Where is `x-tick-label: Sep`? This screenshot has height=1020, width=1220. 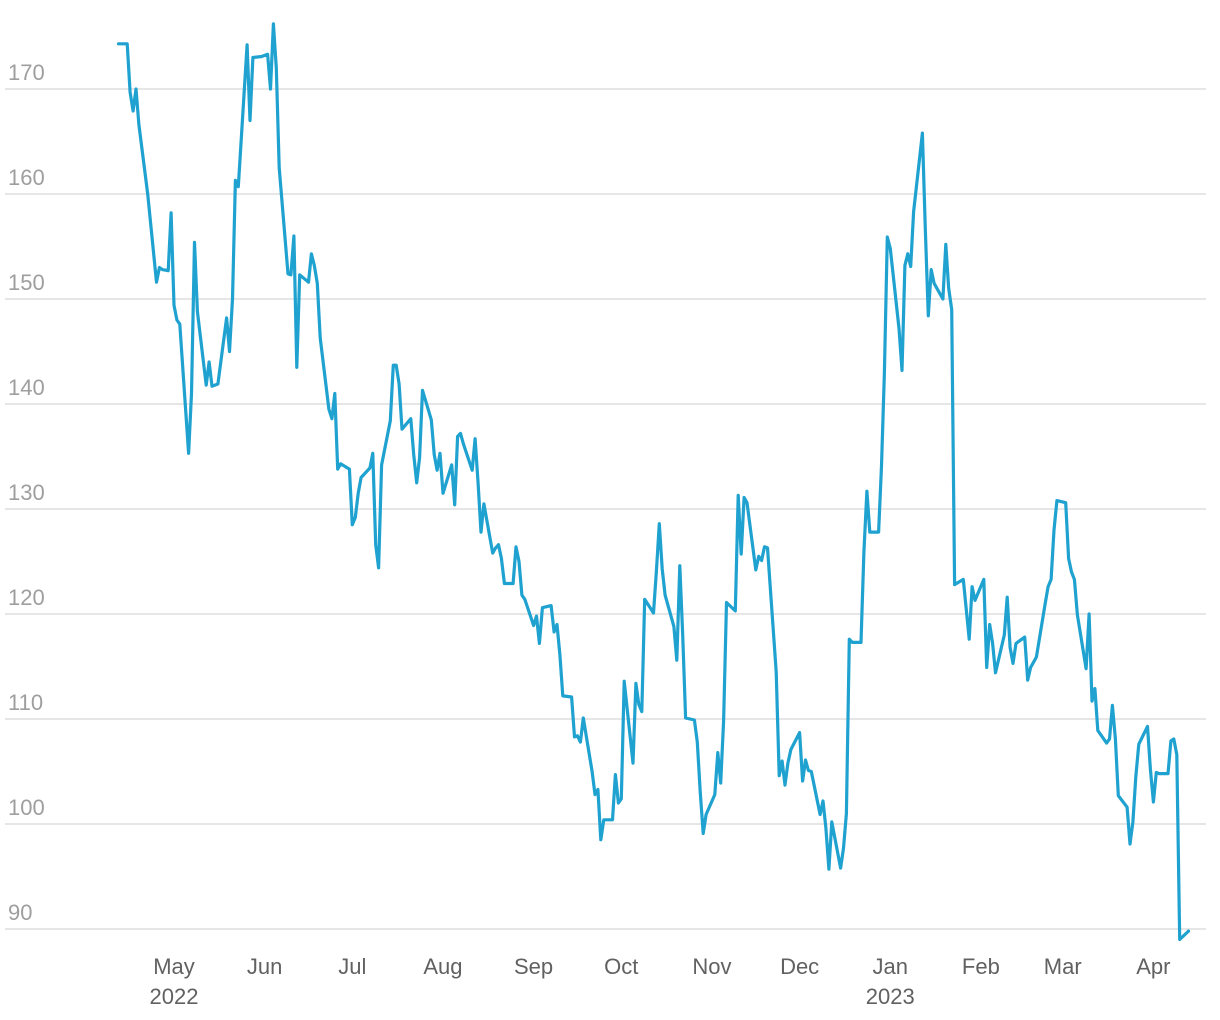 x-tick-label: Sep is located at coordinates (533, 966).